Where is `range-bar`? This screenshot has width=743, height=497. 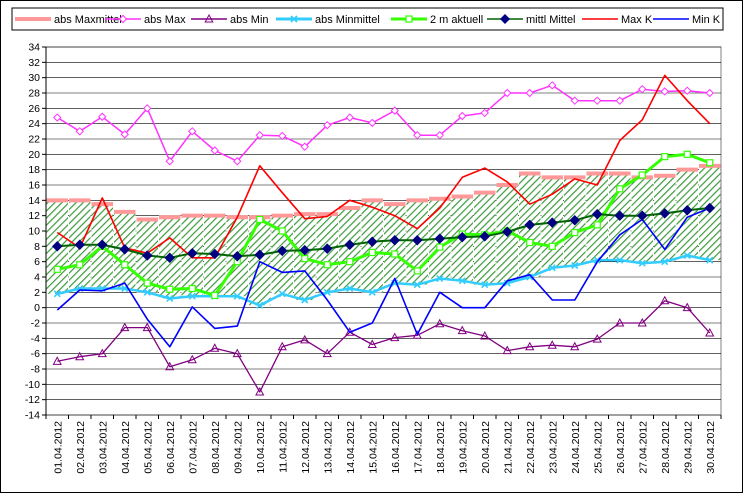 range-bar is located at coordinates (665, 218).